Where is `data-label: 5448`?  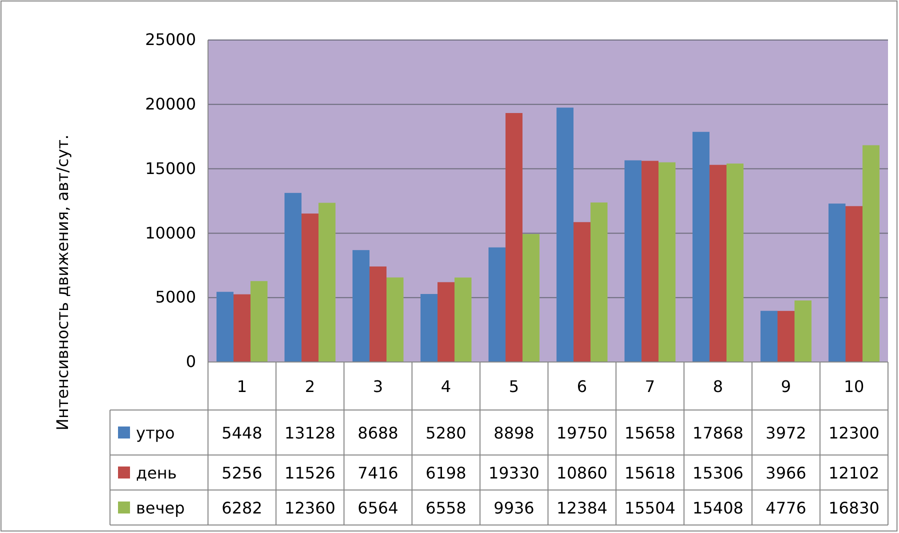 data-label: 5448 is located at coordinates (242, 433).